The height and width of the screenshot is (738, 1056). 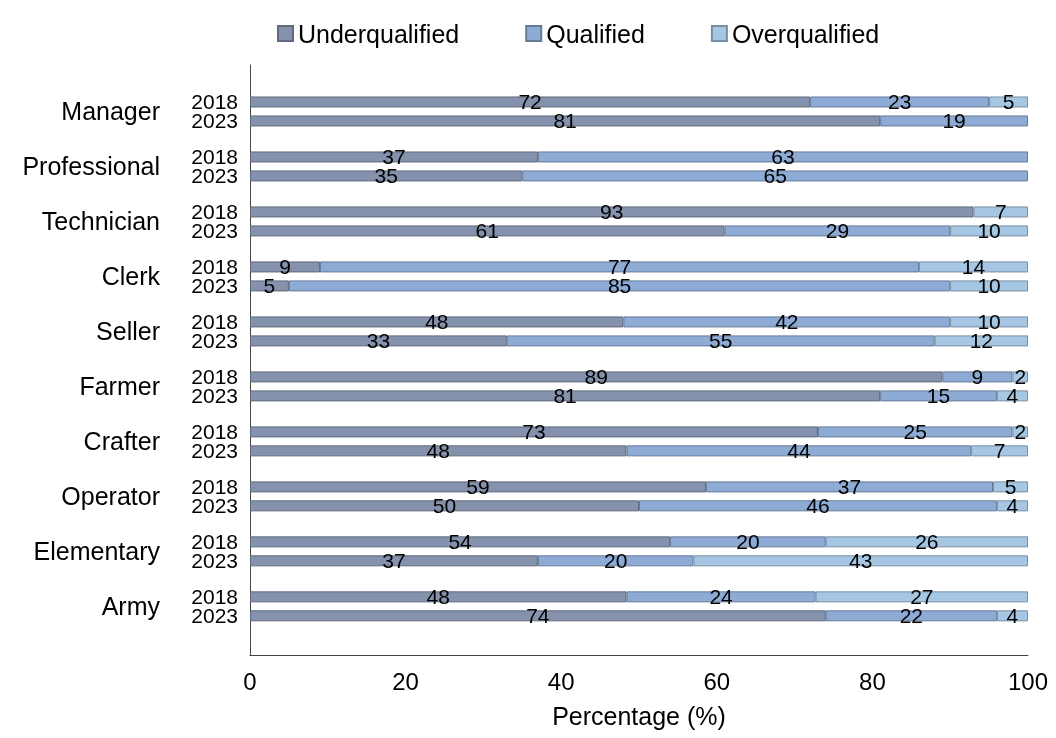 What do you see at coordinates (119, 386) in the screenshot?
I see `text: Farmer` at bounding box center [119, 386].